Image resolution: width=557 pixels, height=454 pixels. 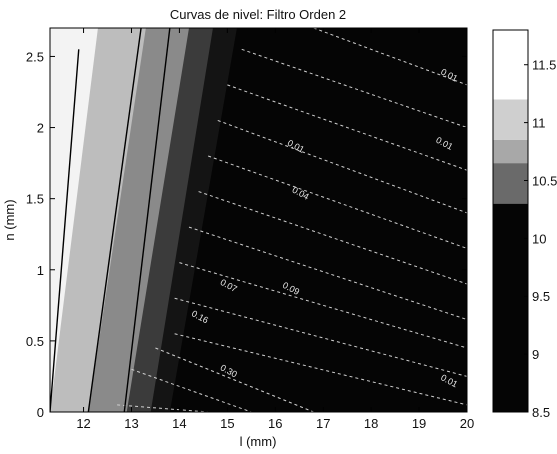 I want to click on colorbar-tick-label: 10, so click(x=539, y=238).